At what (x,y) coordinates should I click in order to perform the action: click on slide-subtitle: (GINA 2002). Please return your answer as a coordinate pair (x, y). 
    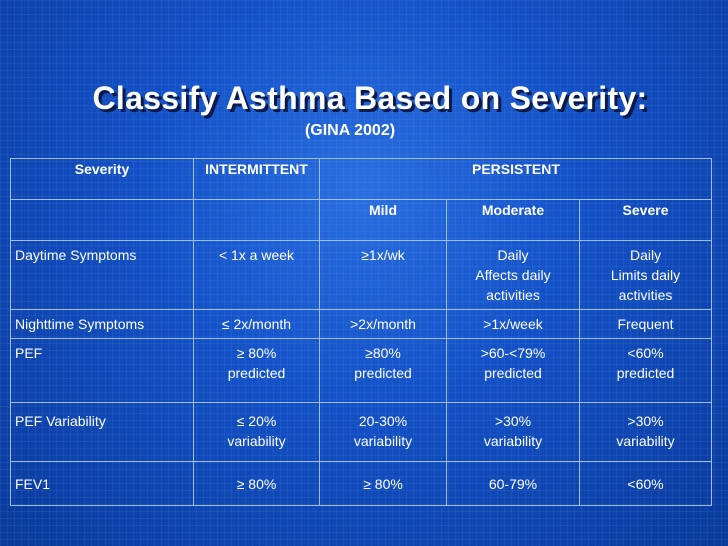
    Looking at the image, I should click on (350, 130).